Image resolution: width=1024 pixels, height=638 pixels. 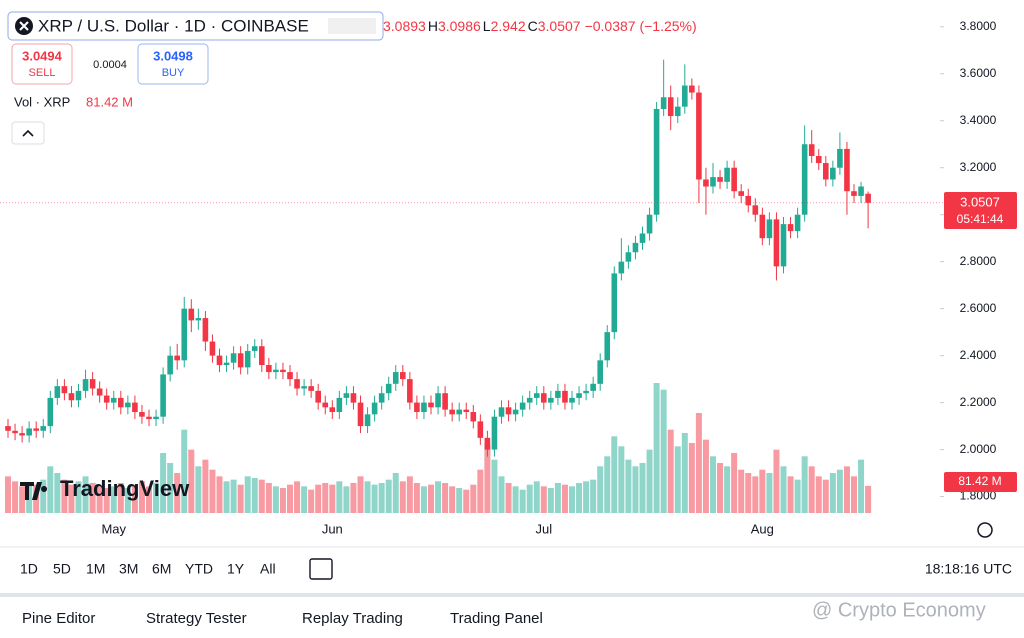 What do you see at coordinates (42, 64) in the screenshot?
I see `sell-button` at bounding box center [42, 64].